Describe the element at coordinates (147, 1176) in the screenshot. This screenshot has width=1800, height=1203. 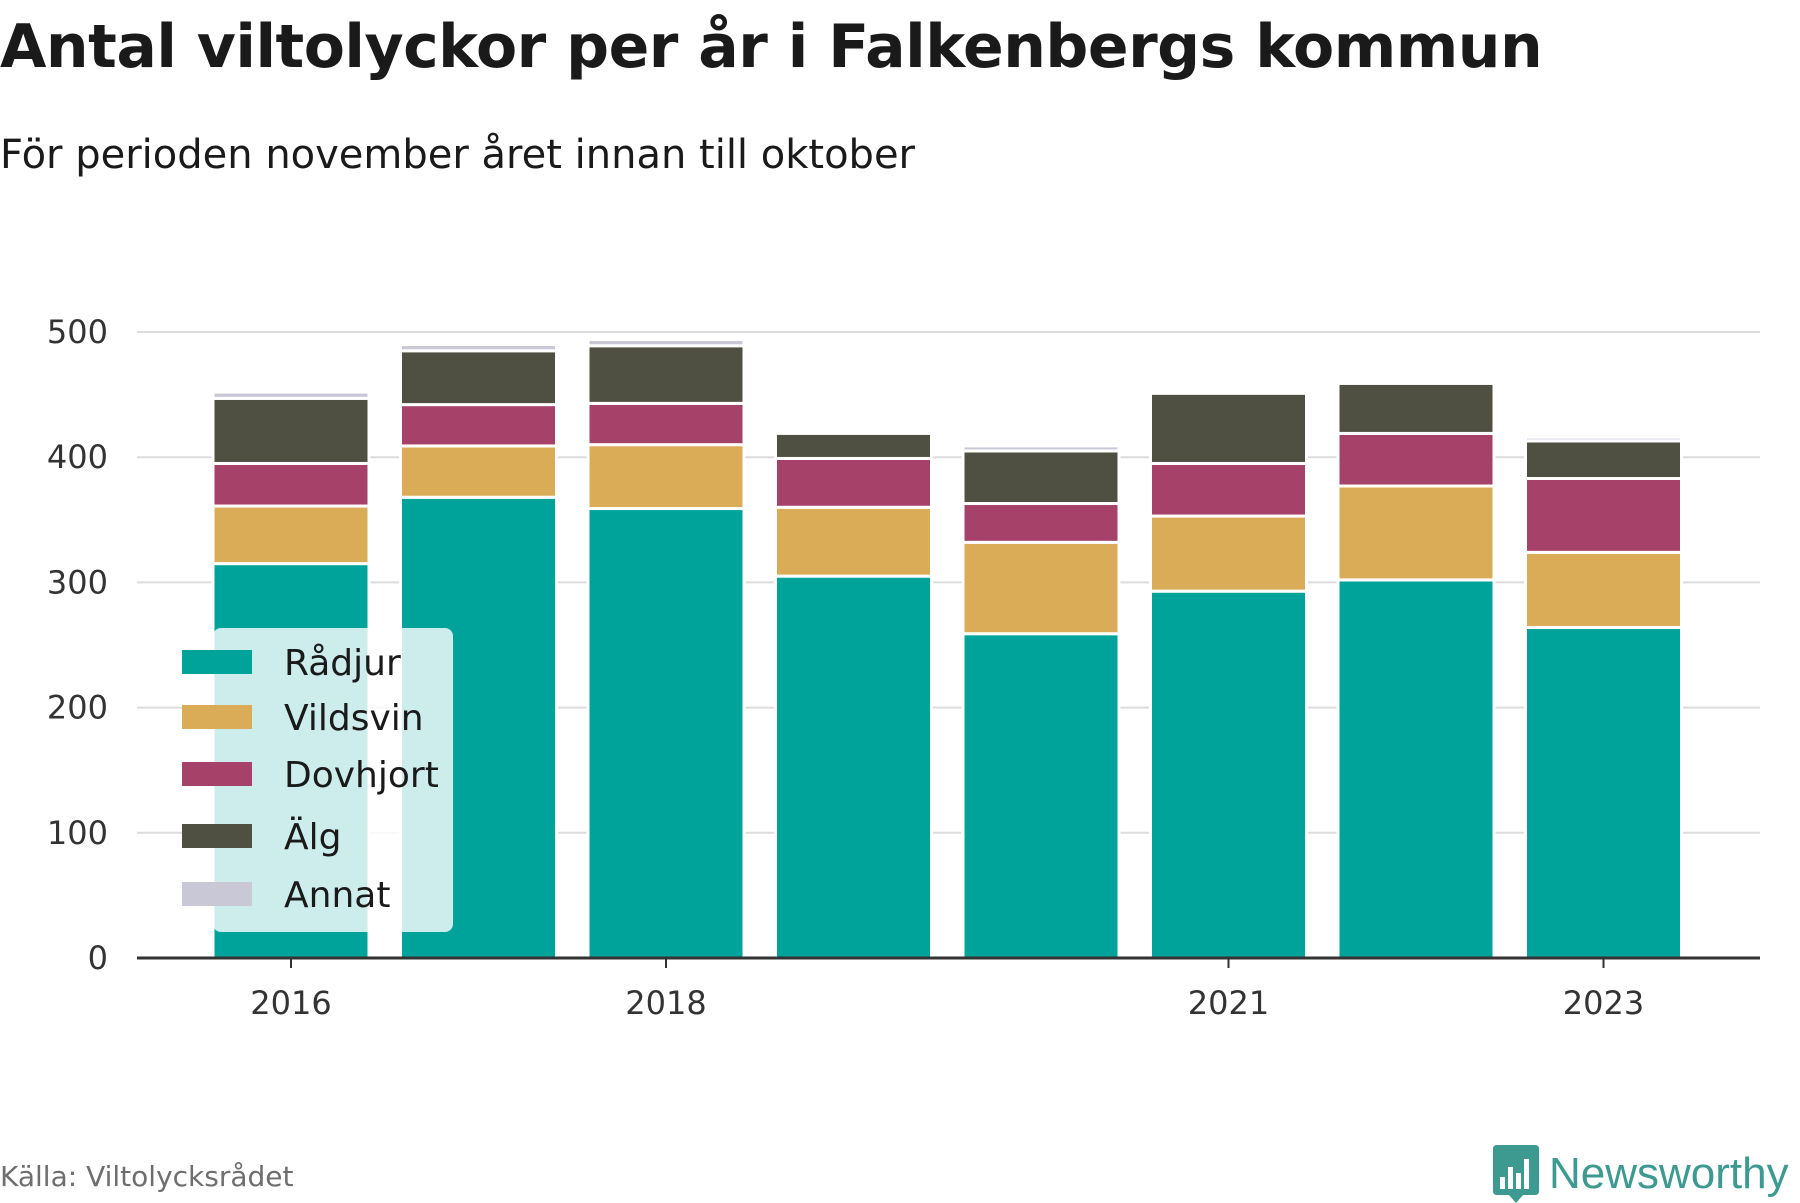
I see `source-note: Källa: Viltolycksrådet` at that location.